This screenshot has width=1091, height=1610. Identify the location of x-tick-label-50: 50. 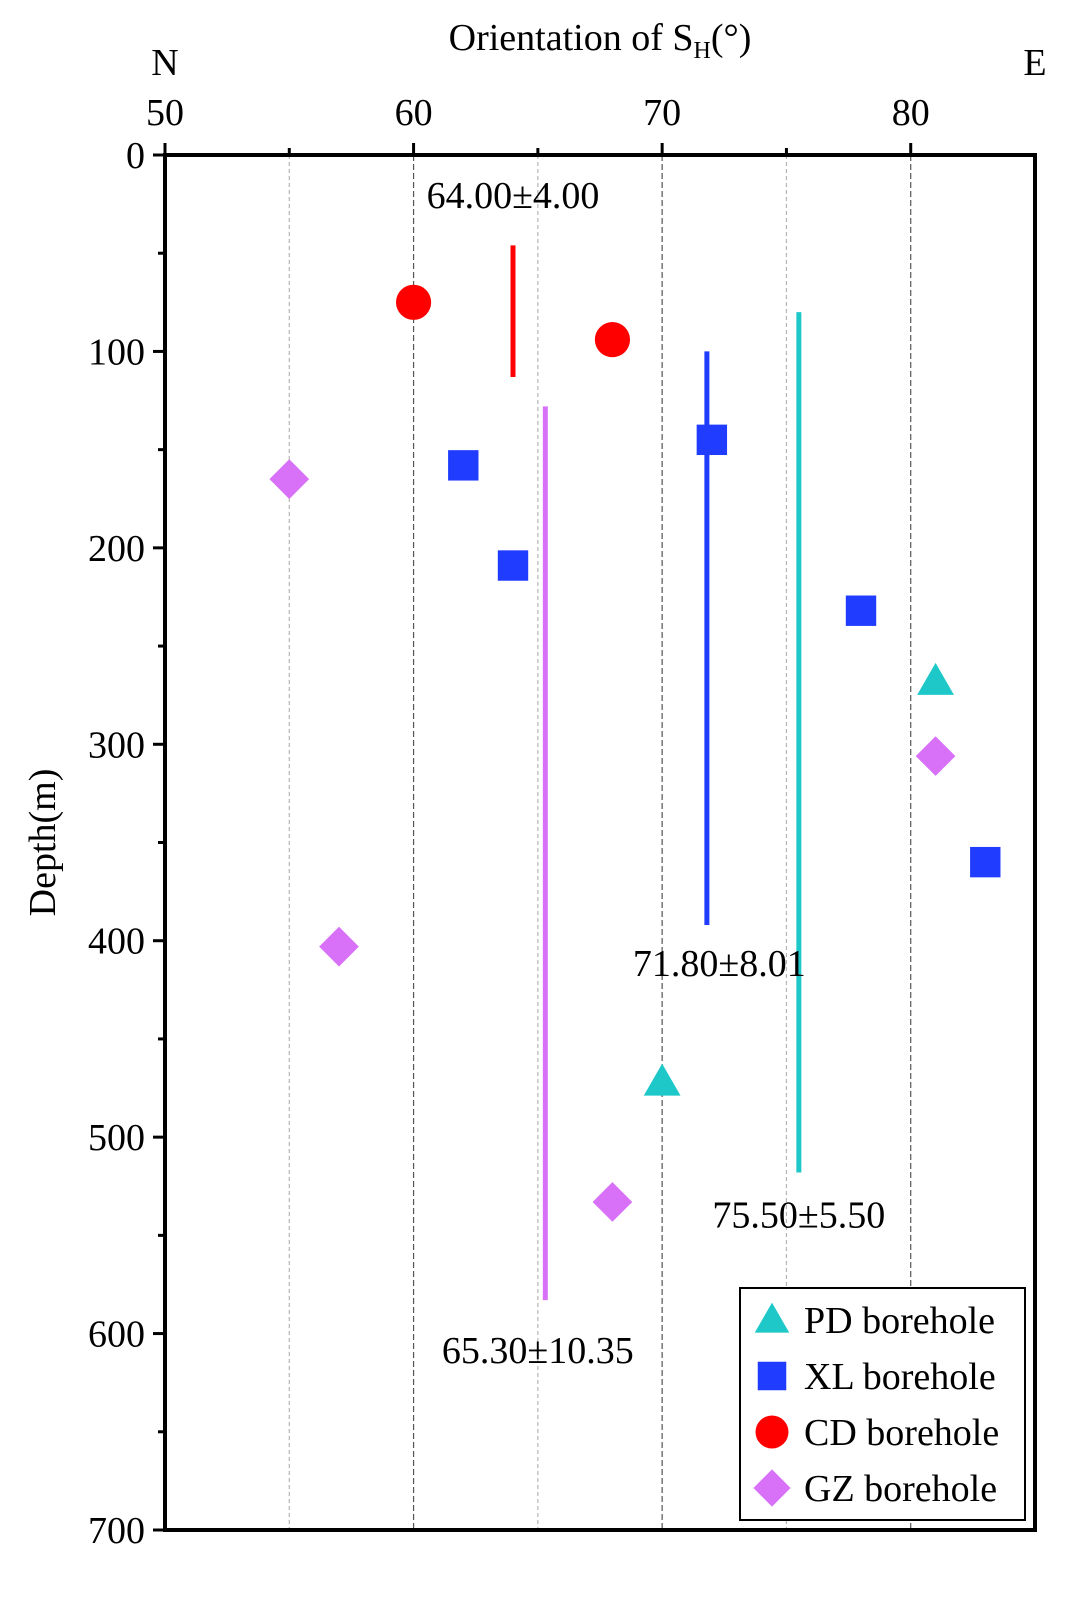
(165, 113).